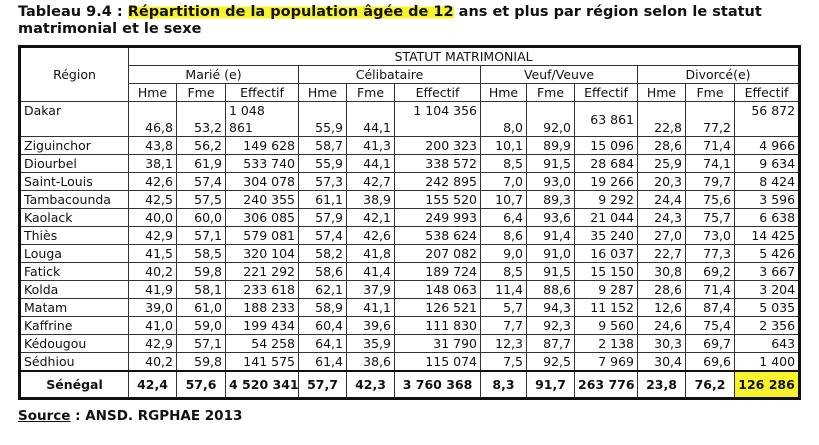 The image size is (819, 445). Describe the element at coordinates (74, 362) in the screenshot. I see `region-cell: Sédhiou` at that location.